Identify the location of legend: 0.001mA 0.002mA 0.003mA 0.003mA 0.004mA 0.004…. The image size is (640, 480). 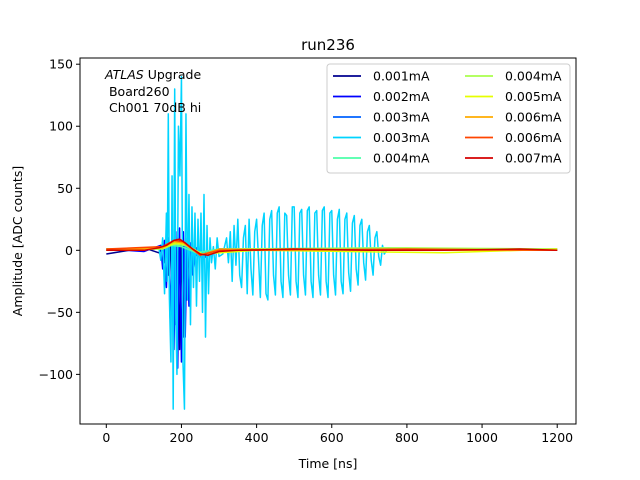
(448, 118).